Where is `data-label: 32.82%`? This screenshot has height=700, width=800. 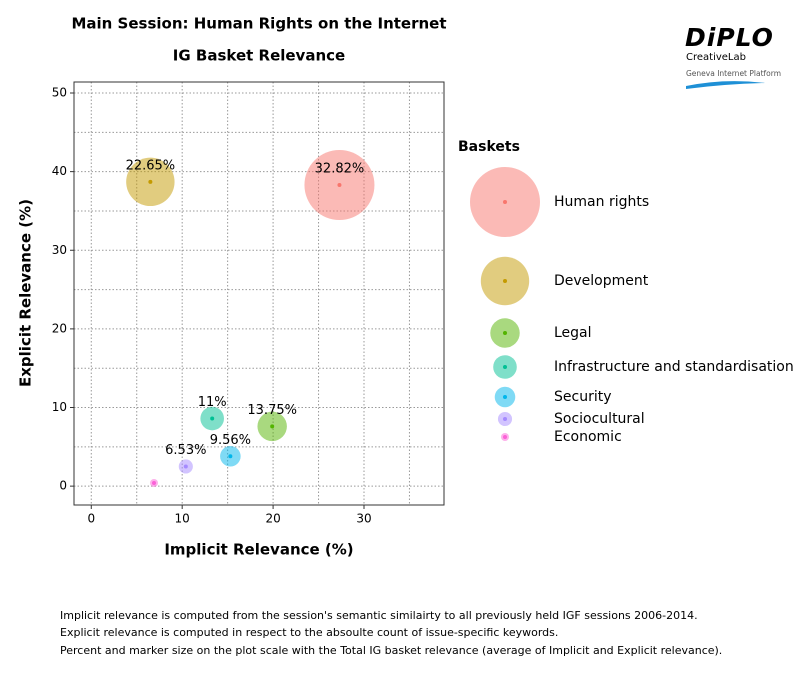
data-label: 32.82% is located at coordinates (340, 168).